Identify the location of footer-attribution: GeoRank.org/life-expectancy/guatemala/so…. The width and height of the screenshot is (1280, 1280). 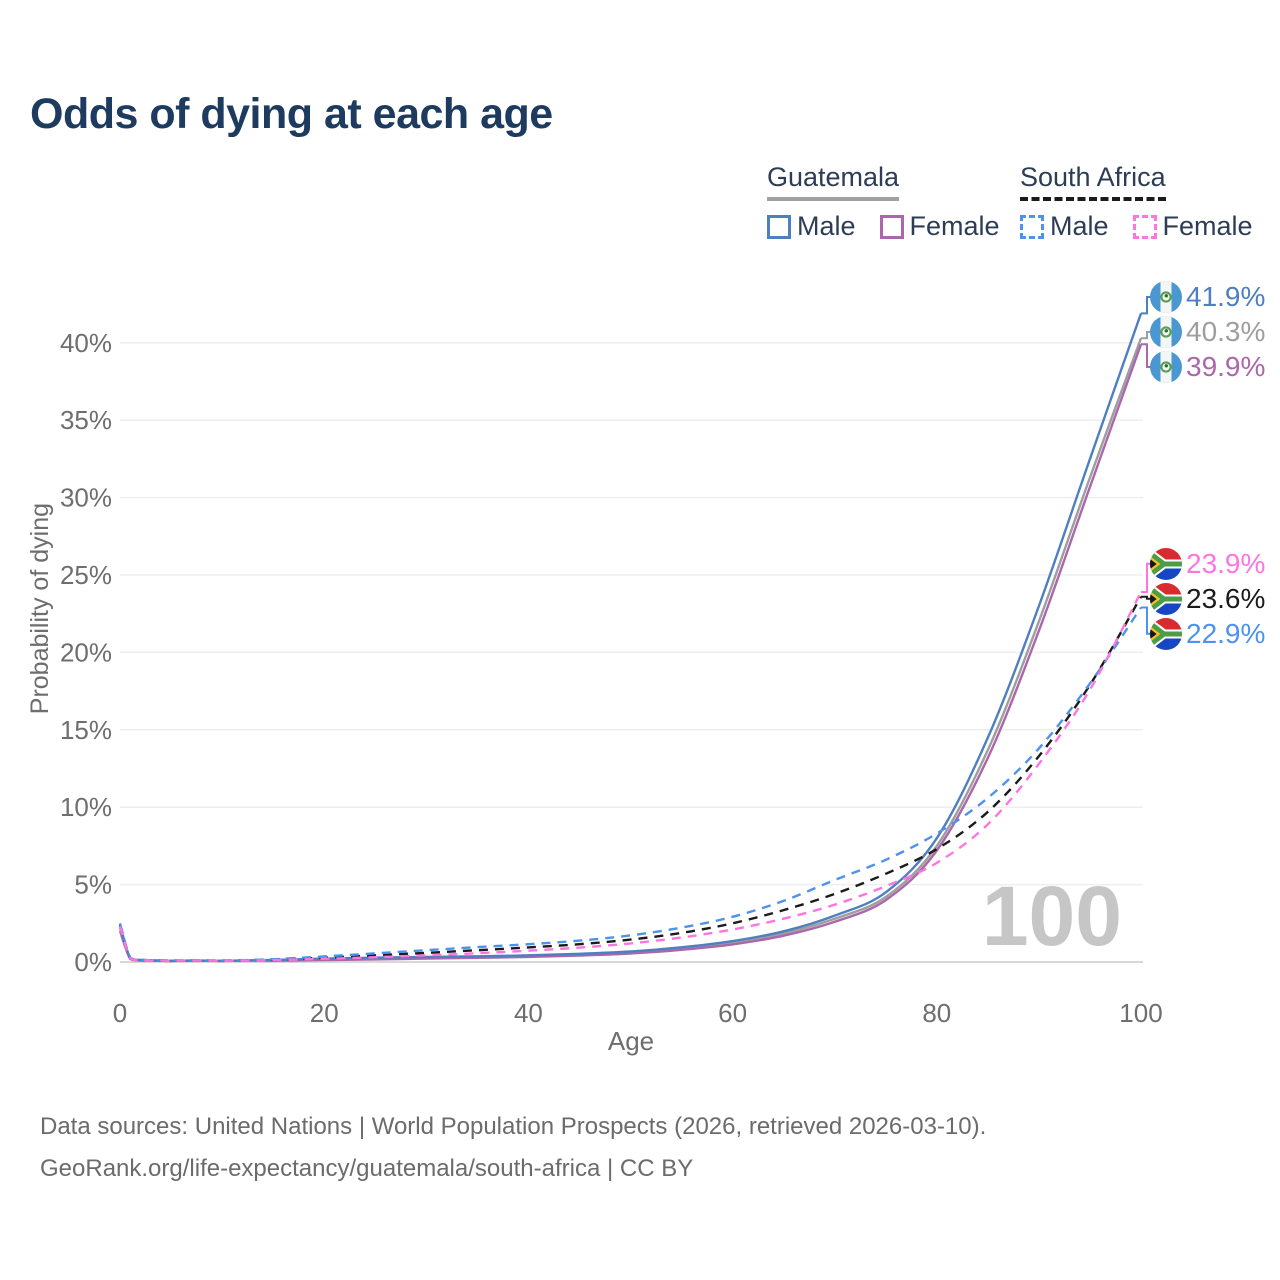
(367, 1168).